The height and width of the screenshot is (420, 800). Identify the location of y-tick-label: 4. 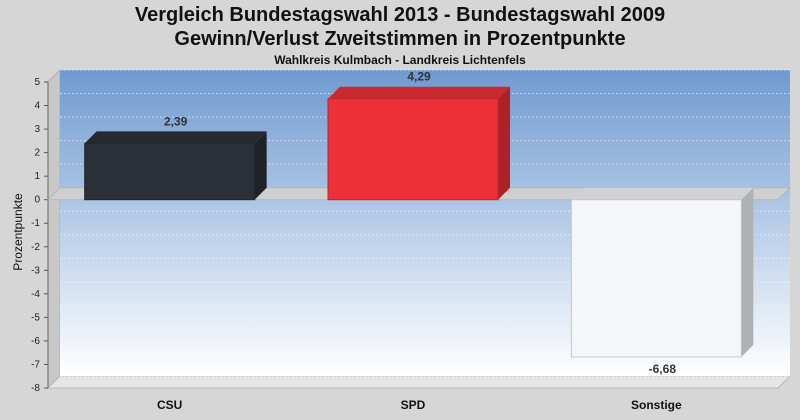
(37, 106).